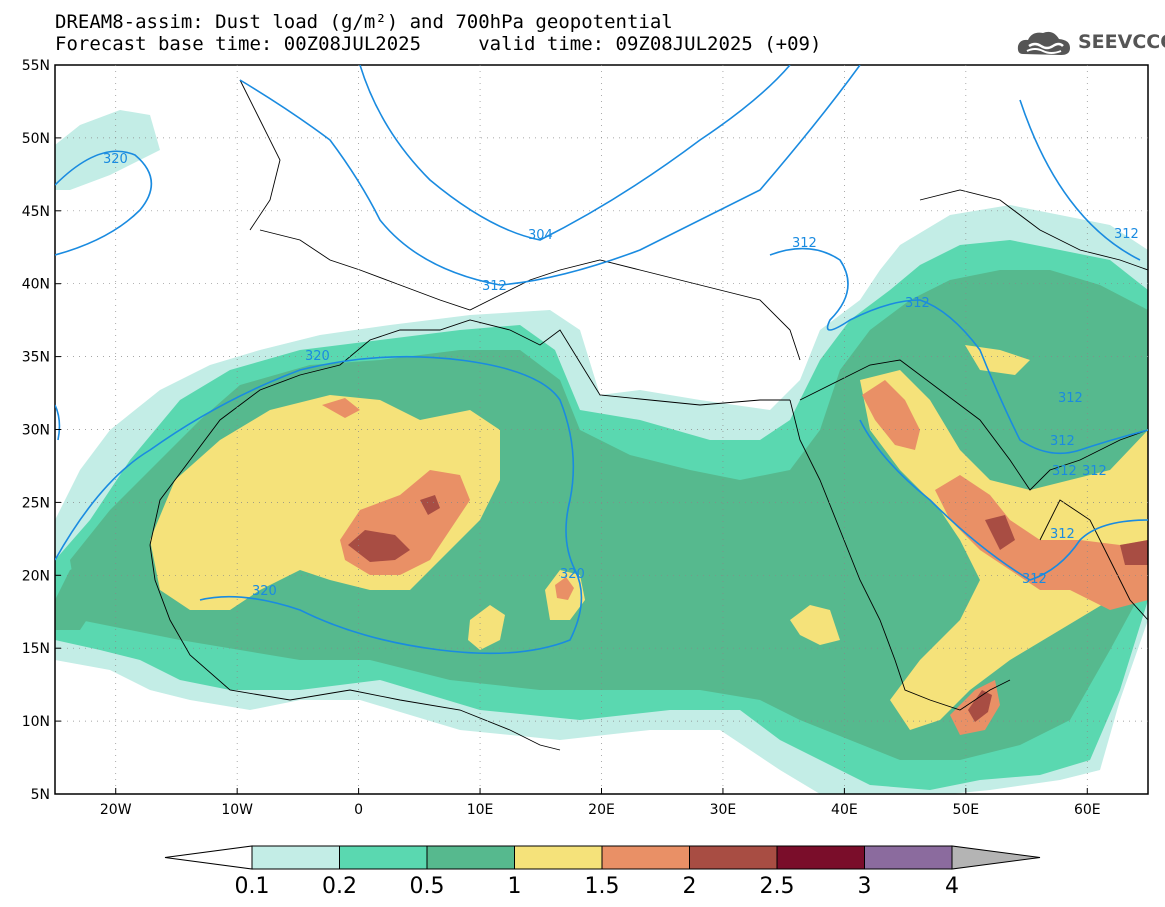  Describe the element at coordinates (980, 706) in the screenshot. I see `dust-band-2-somalia` at that location.